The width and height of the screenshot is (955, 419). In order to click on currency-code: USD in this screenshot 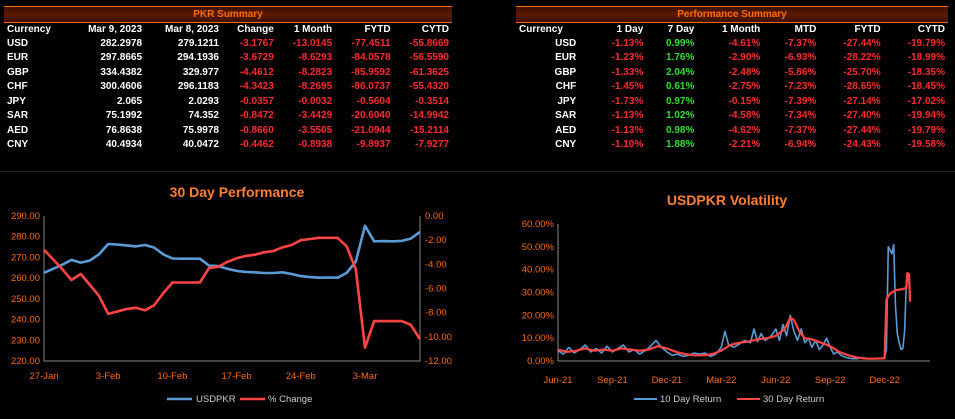, I will do `click(566, 43)`.